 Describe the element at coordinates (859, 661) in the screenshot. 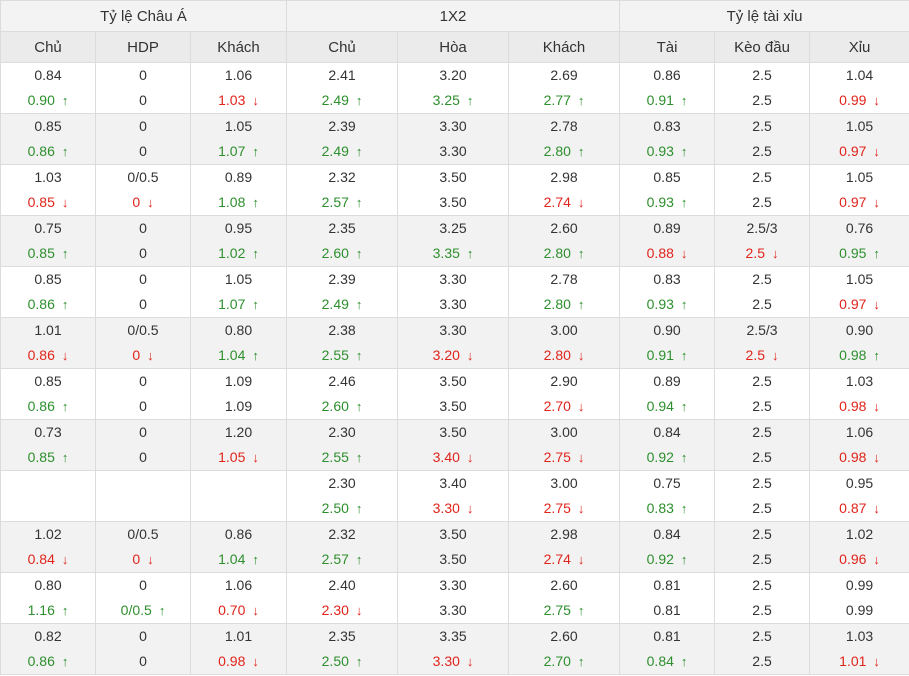

I see `odds-value-arrow-down-icon: 1.01` at that location.